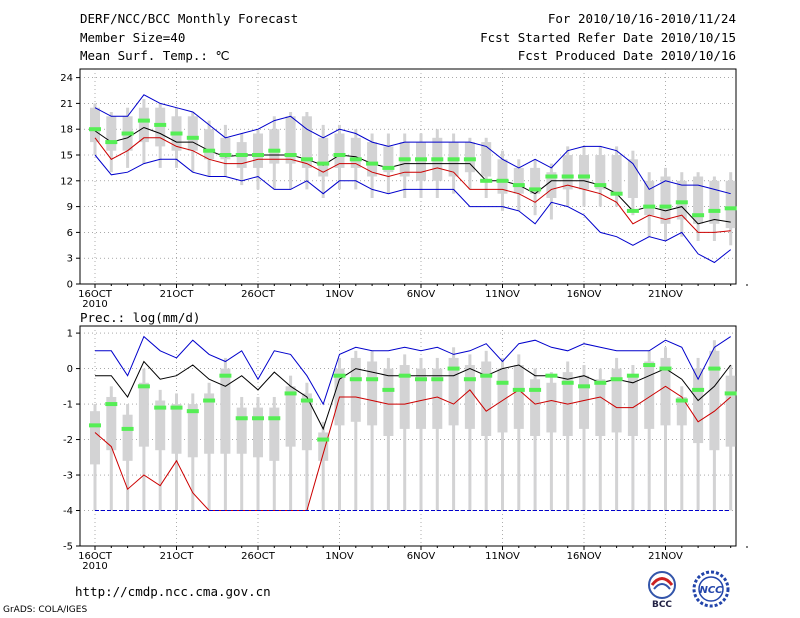 The width and height of the screenshot is (800, 618). I want to click on y-tick-label: 21, so click(66, 104).